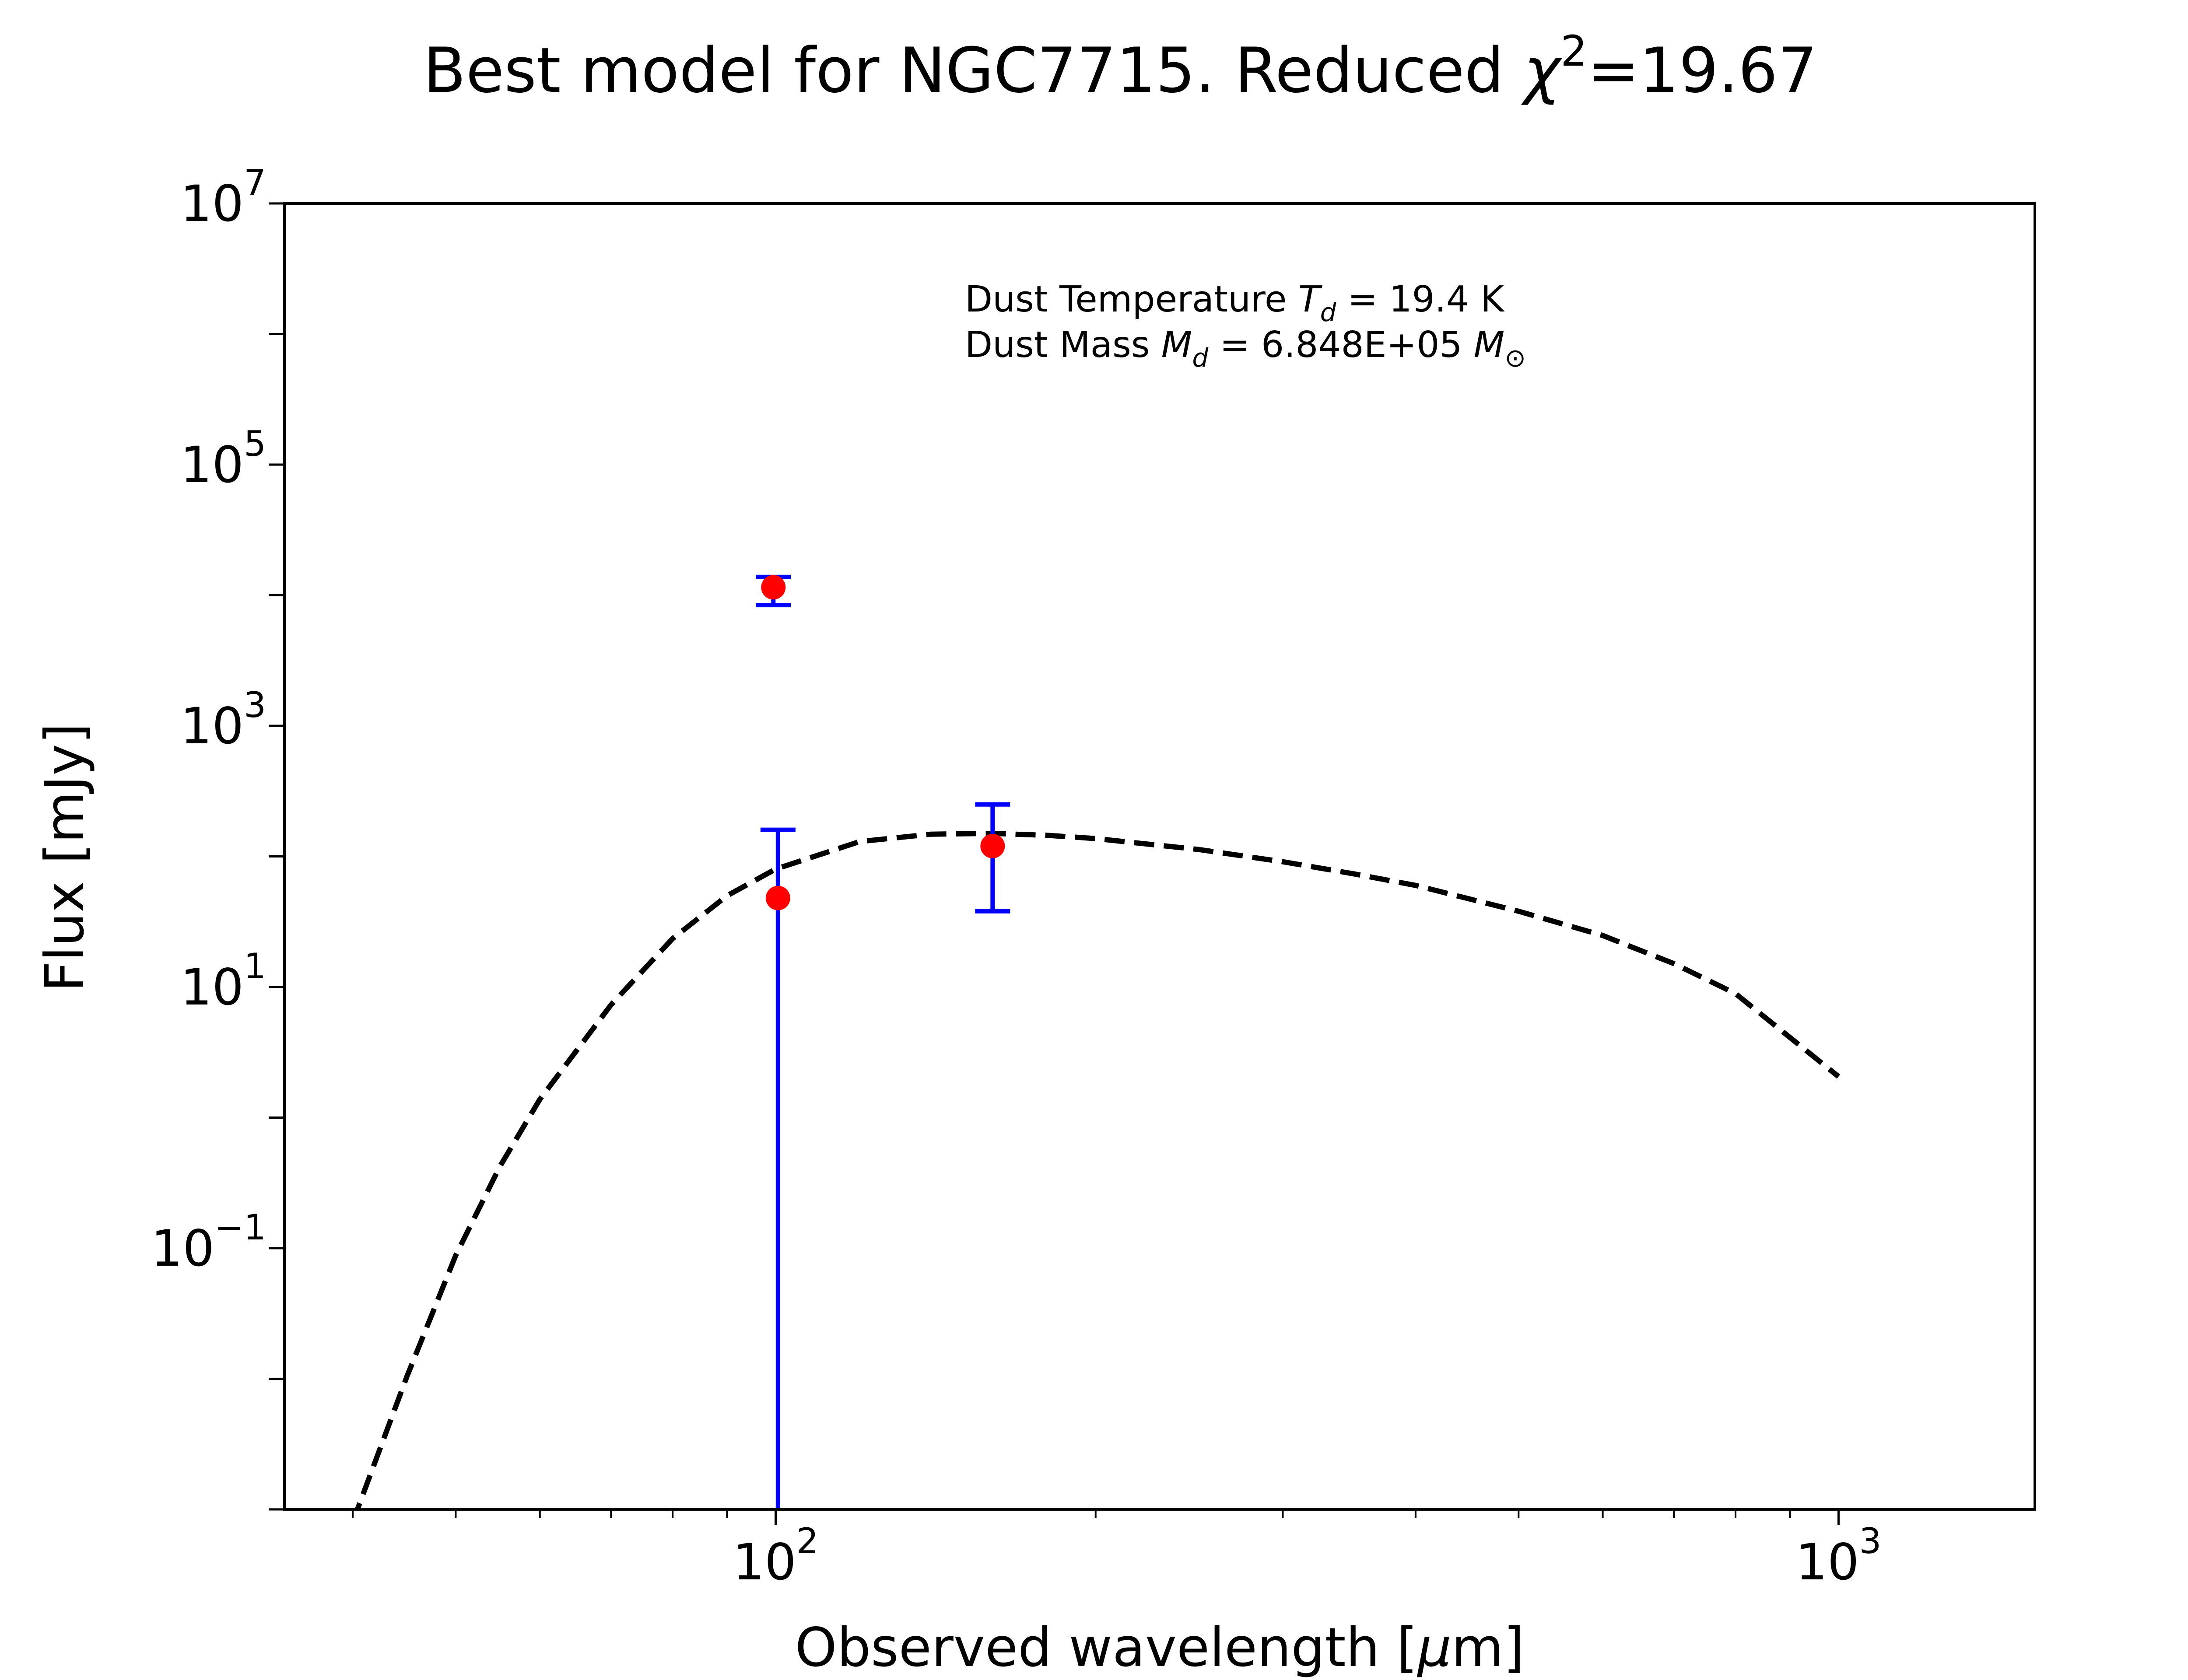  Describe the element at coordinates (1160, 1648) in the screenshot. I see `x-axis-label: Observed wavelength [μm]` at that location.